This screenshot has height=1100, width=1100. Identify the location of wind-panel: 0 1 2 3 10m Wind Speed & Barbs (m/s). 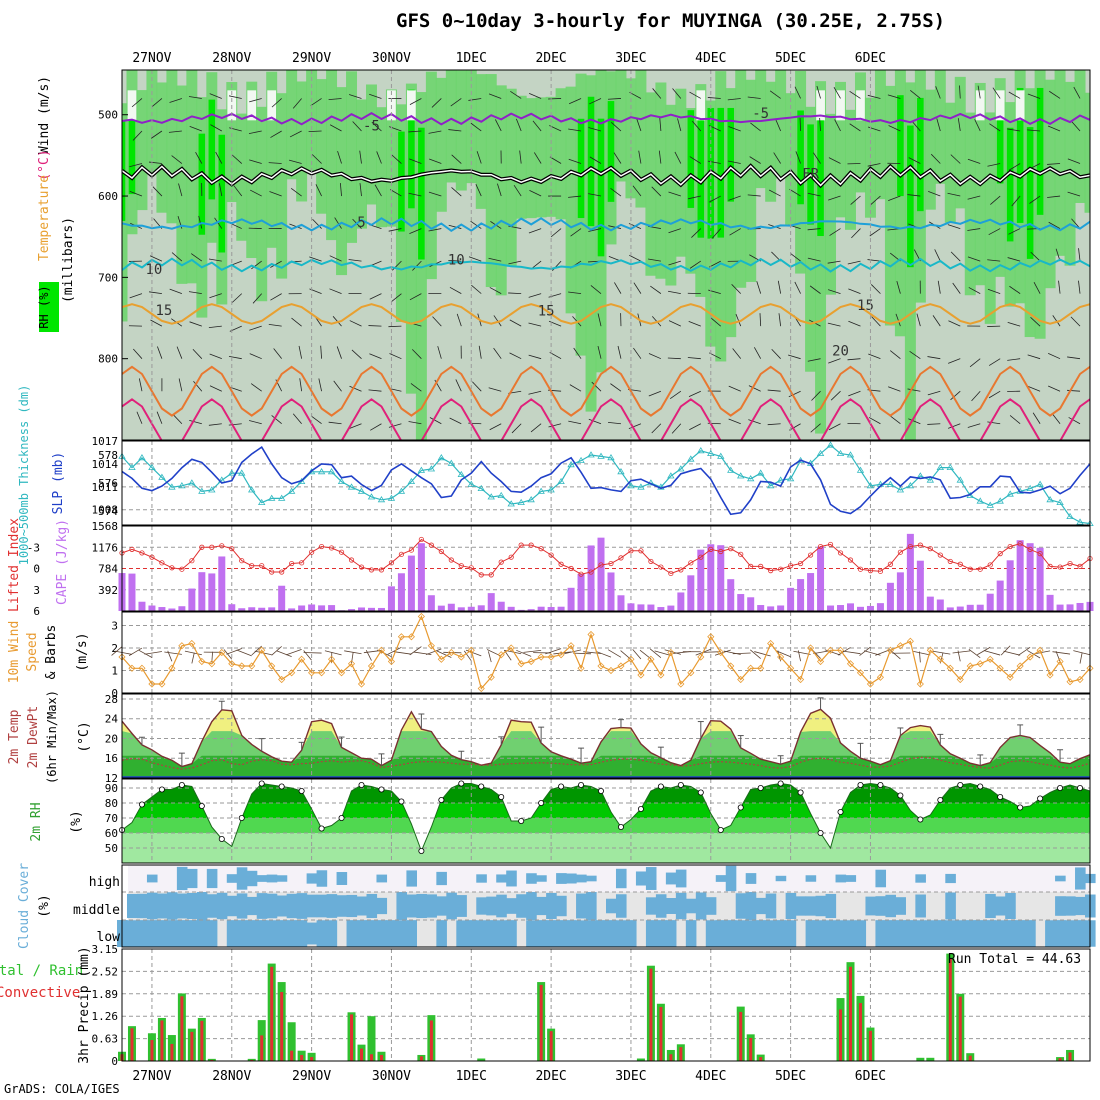
(550, 655).